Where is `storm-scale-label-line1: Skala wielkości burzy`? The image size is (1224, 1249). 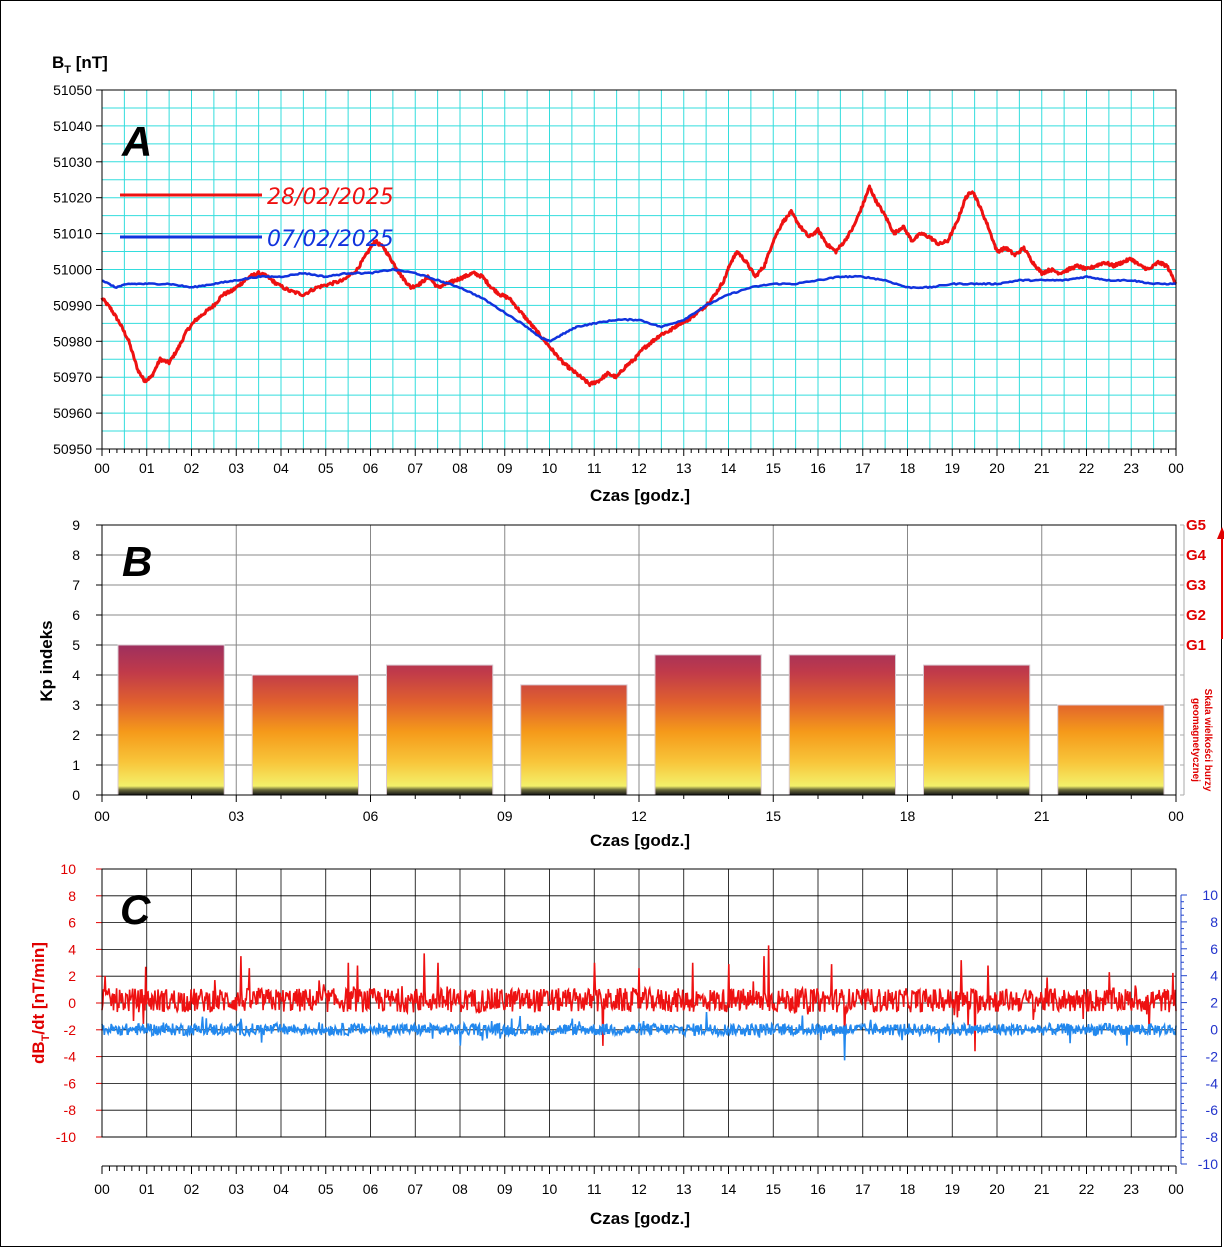 storm-scale-label-line1: Skala wielkości burzy is located at coordinates (1207, 740).